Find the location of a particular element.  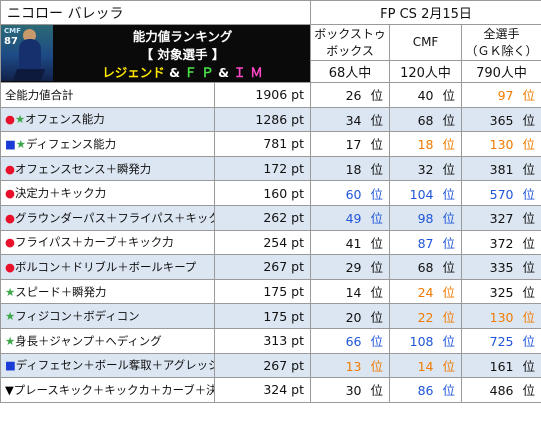

table-row: ▼プレースキック＋キックカ＋カーブ＋決定力324 pt 30 位 86 位 486 位 is located at coordinates (270, 390).